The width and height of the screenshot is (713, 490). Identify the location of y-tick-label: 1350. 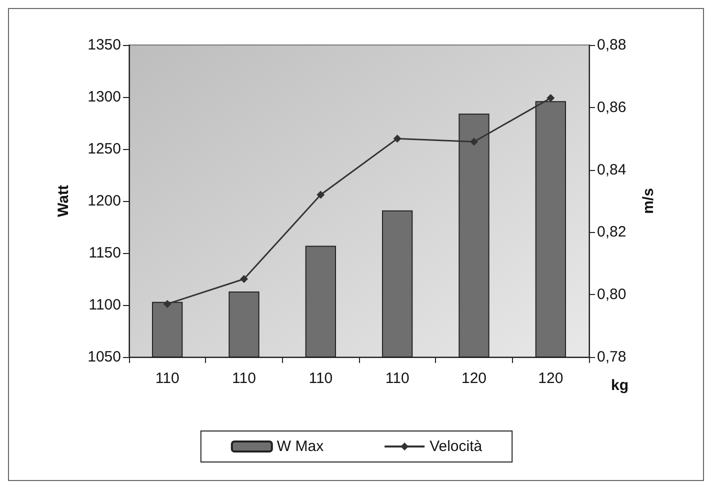
(104, 45).